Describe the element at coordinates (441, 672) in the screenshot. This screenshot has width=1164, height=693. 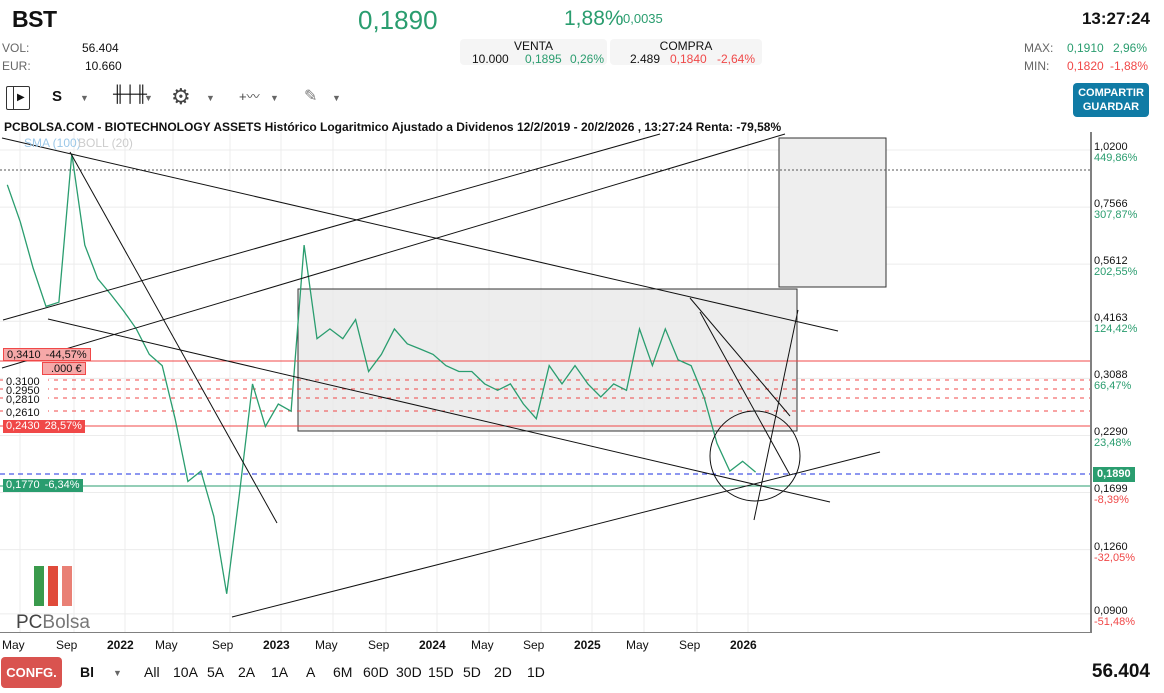
I see `range-15d: 15D` at that location.